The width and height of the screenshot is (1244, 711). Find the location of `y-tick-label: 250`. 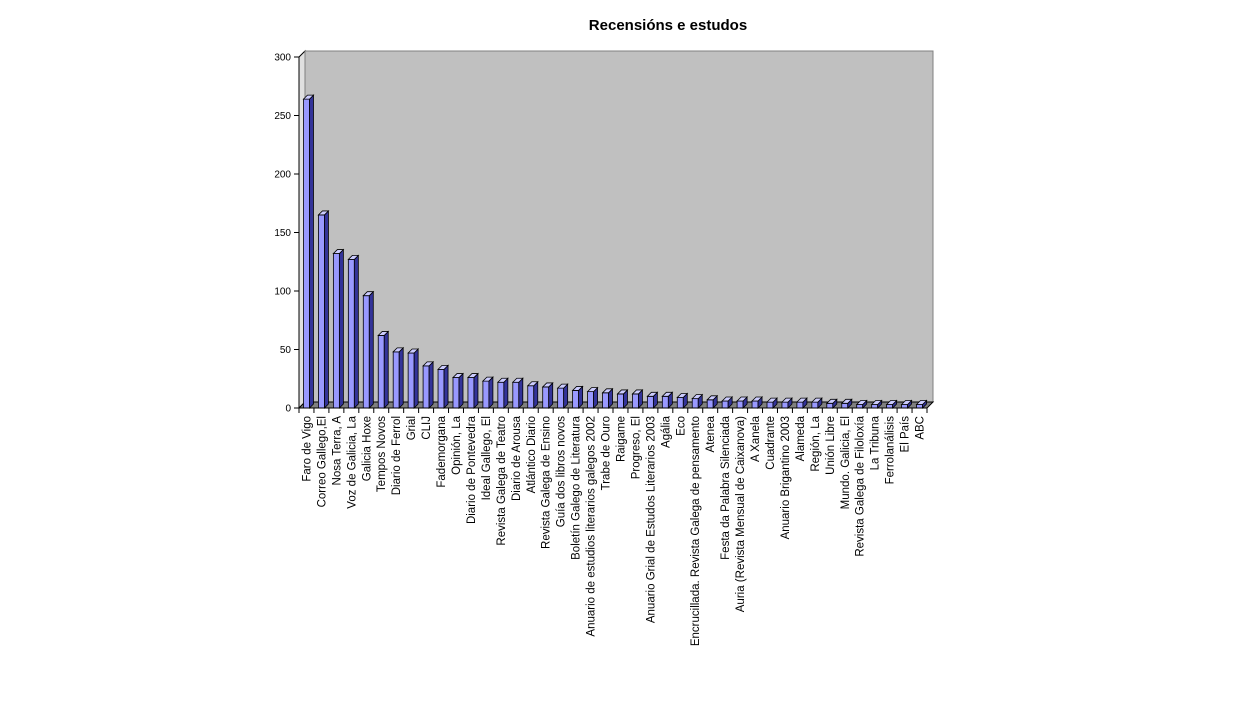

y-tick-label: 250 is located at coordinates (282, 116).